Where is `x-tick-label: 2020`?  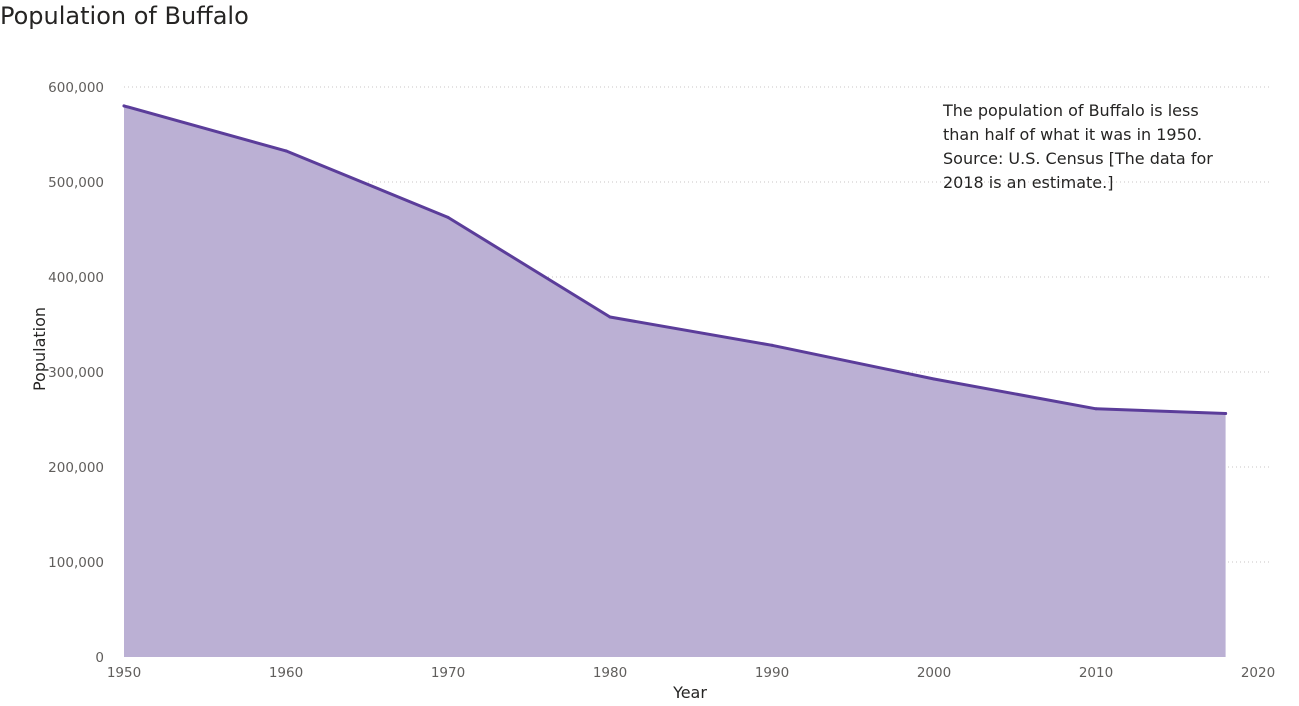
x-tick-label: 2020 is located at coordinates (1258, 673).